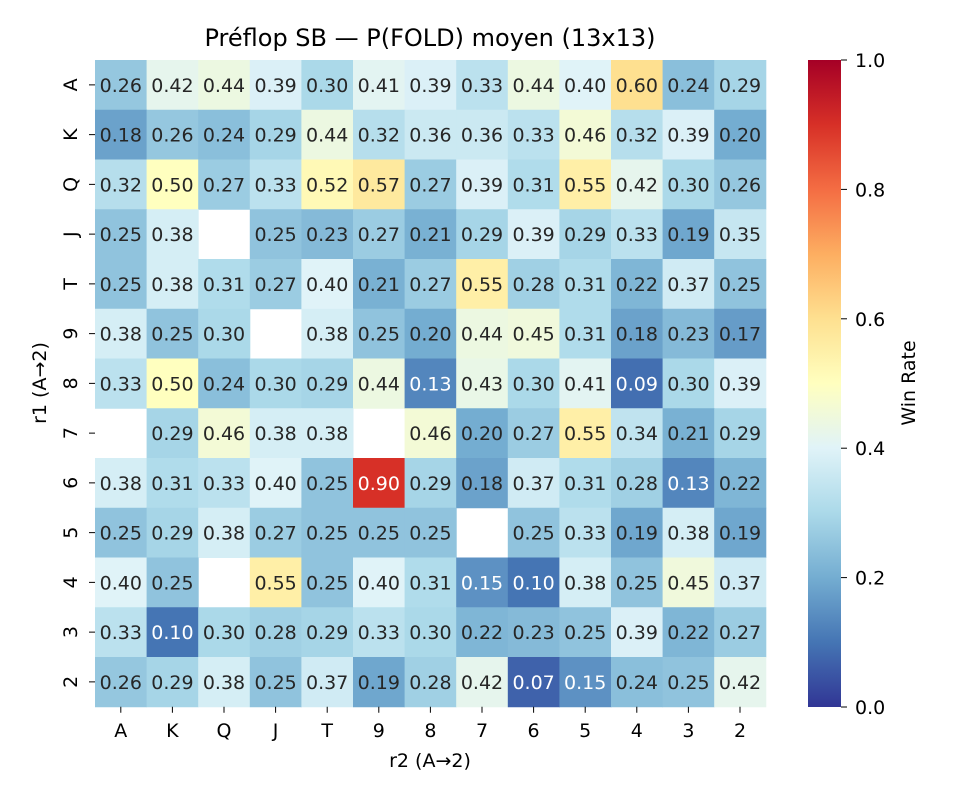  Describe the element at coordinates (172, 731) in the screenshot. I see `x-tick-label: K` at that location.